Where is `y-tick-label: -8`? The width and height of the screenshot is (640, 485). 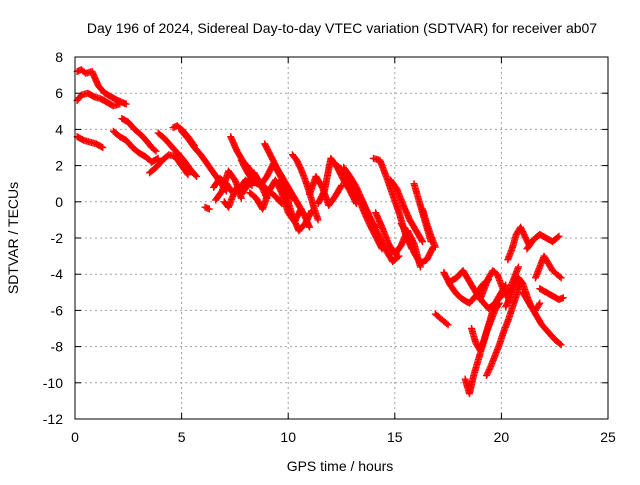
y-tick-label: -8 is located at coordinates (57, 347).